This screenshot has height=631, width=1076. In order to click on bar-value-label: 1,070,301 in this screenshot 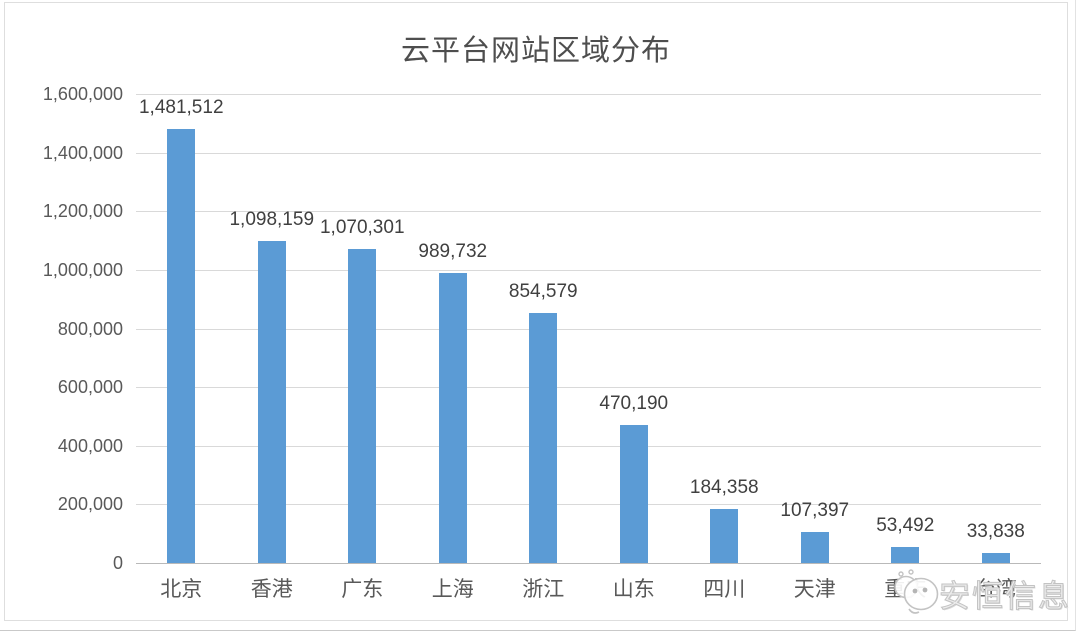, I will do `click(362, 227)`.